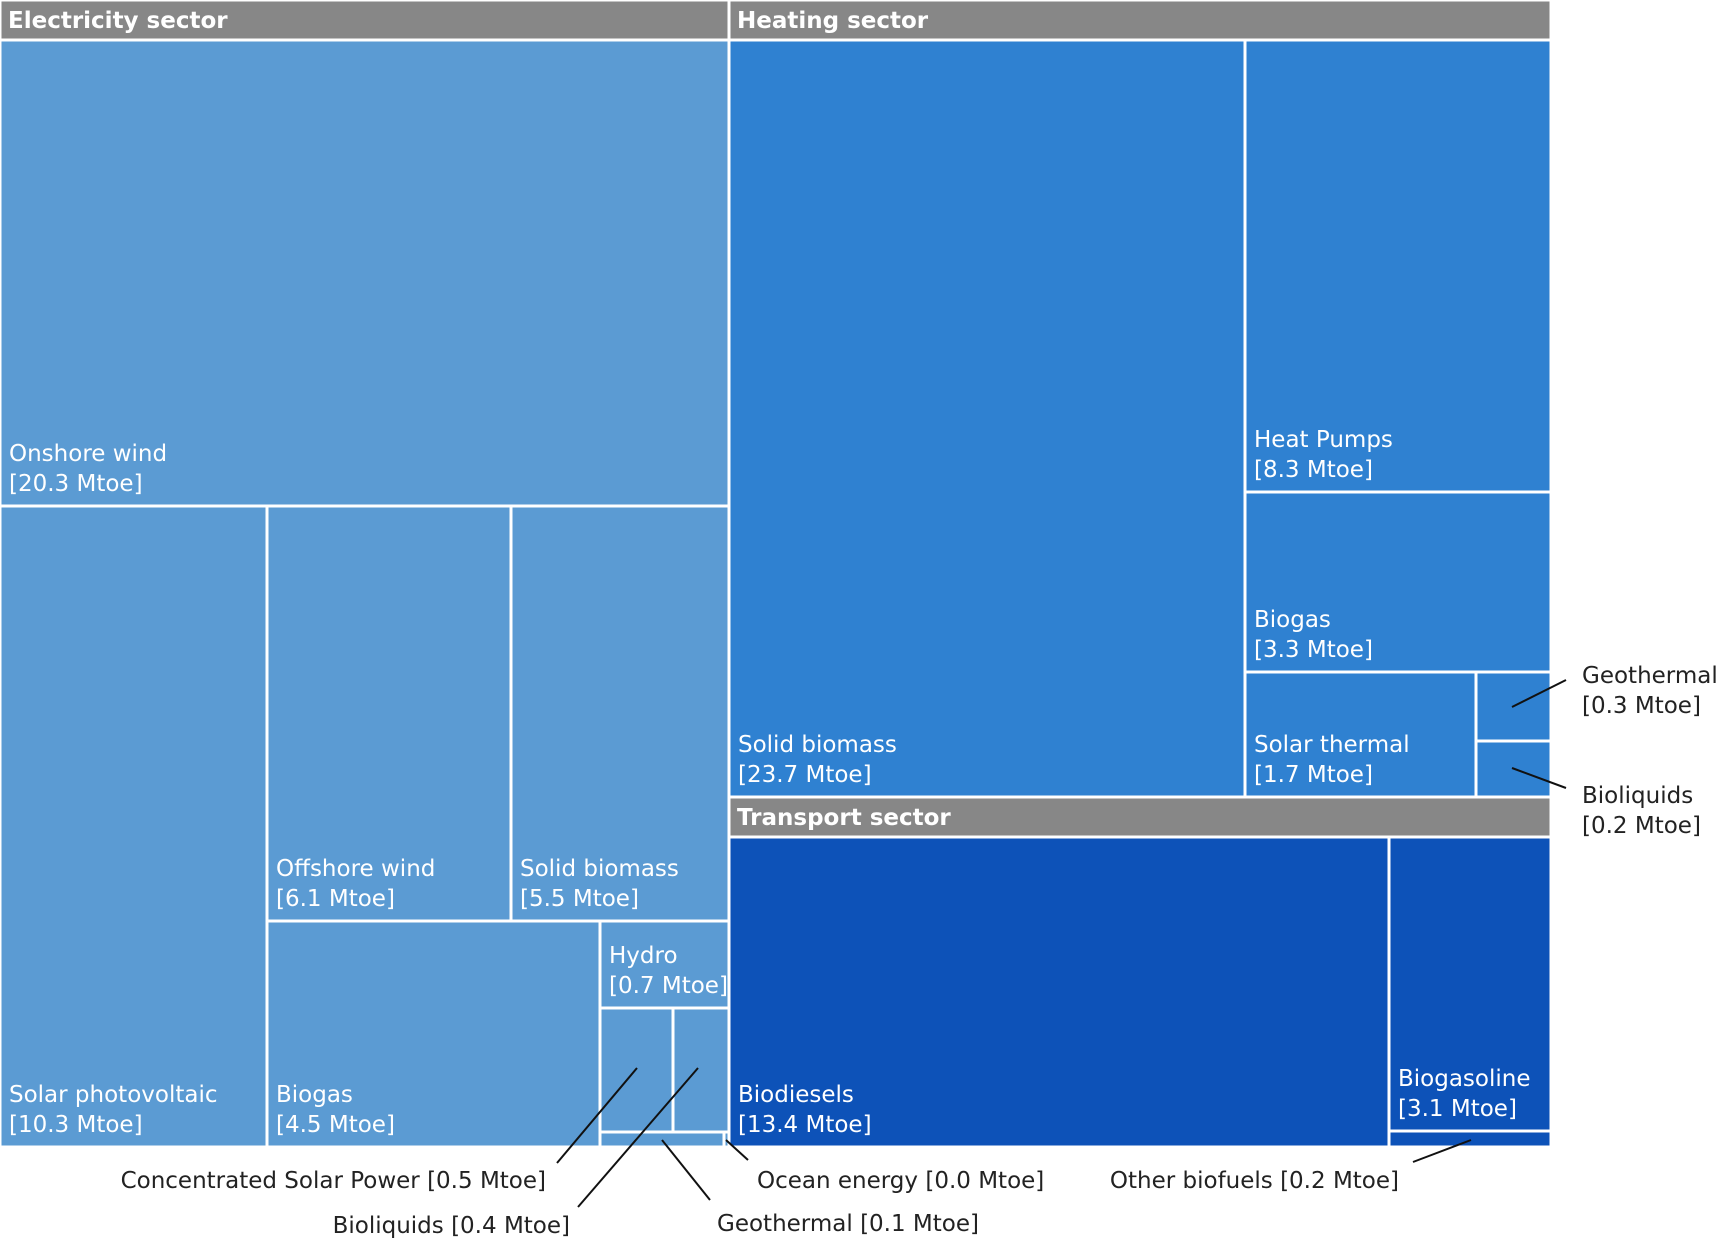  I want to click on tile-electricity-geothermal, so click(662, 1139).